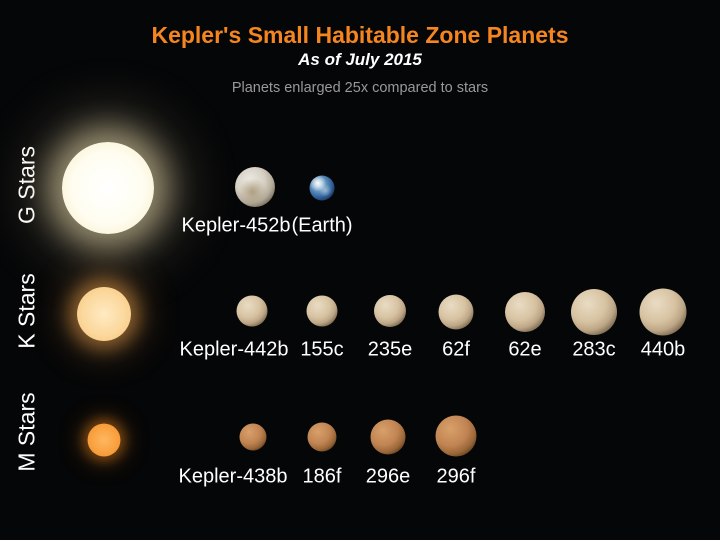 The height and width of the screenshot is (540, 720). I want to click on planet-label-62f: 62f, so click(456, 349).